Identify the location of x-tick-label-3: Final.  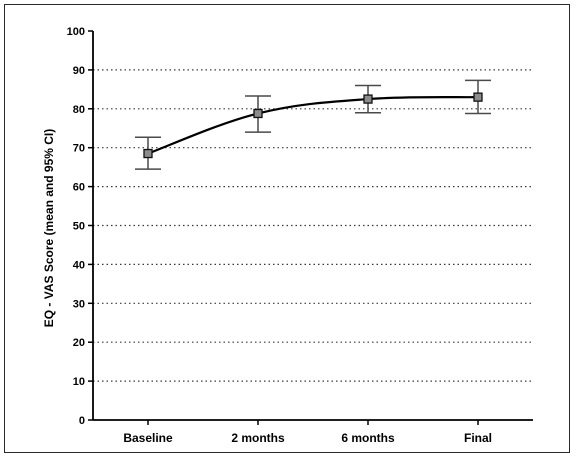
(478, 438).